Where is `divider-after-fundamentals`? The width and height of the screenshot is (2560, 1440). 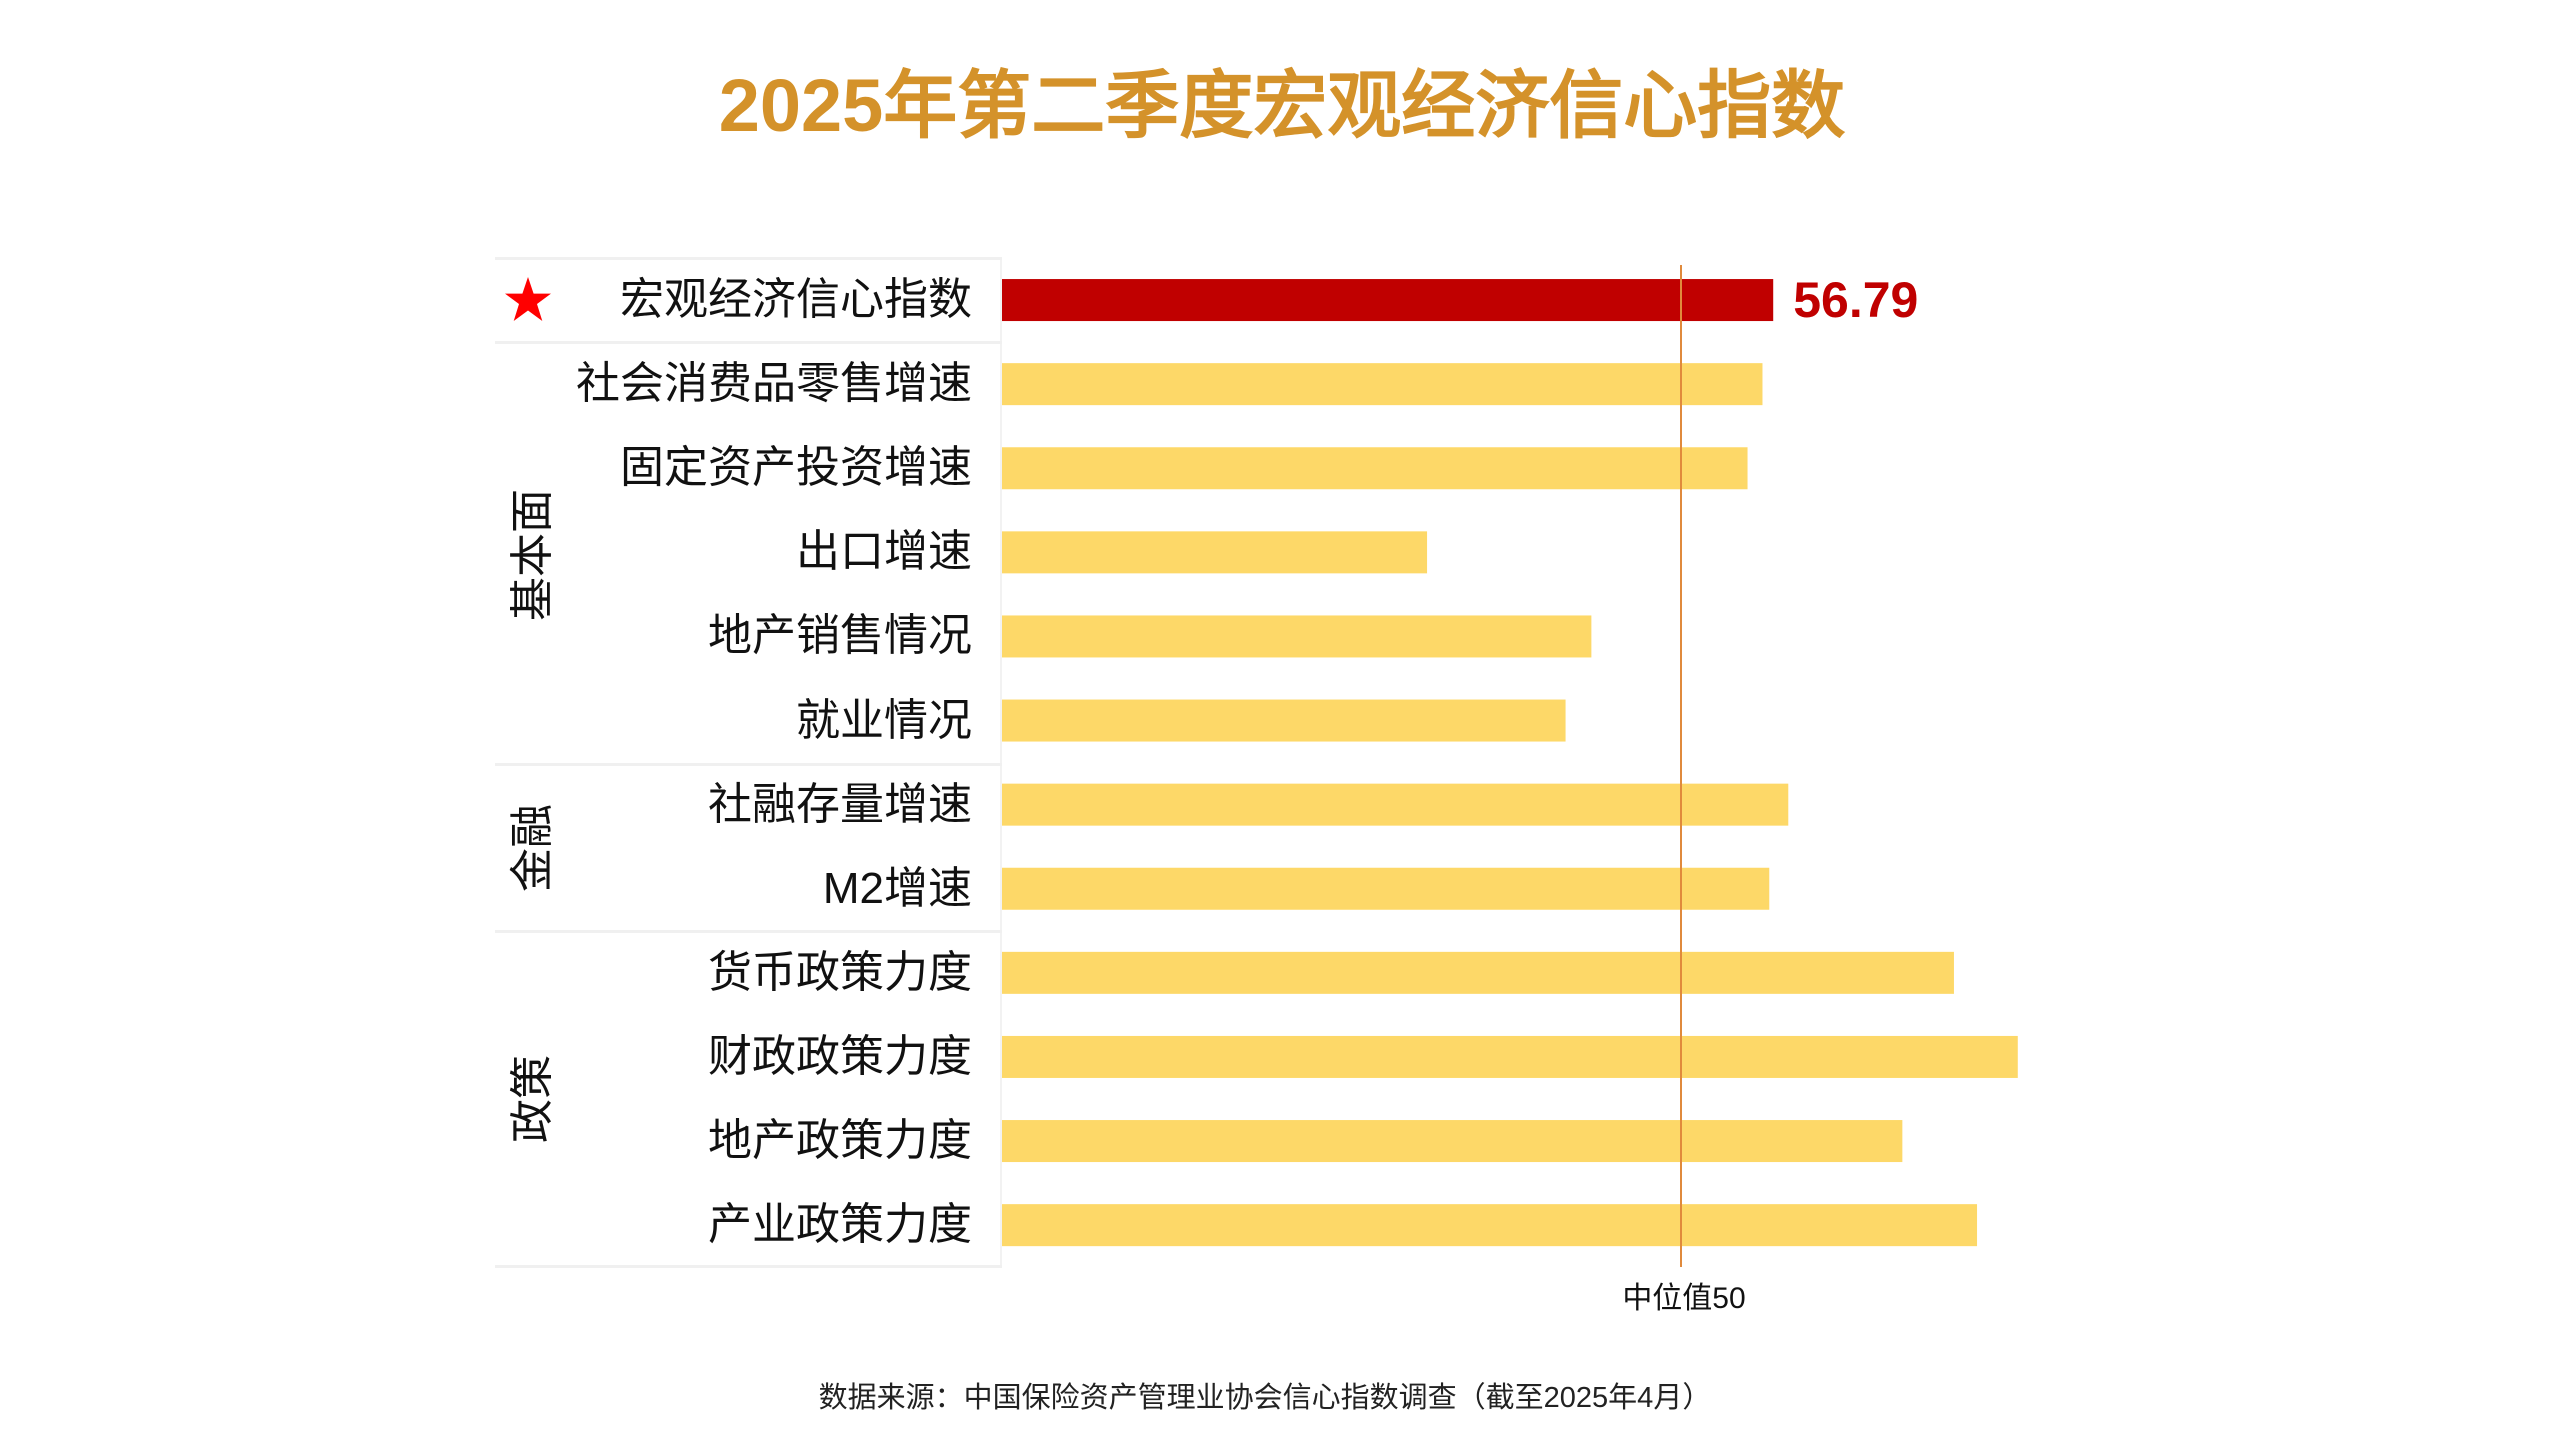 divider-after-fundamentals is located at coordinates (748, 764).